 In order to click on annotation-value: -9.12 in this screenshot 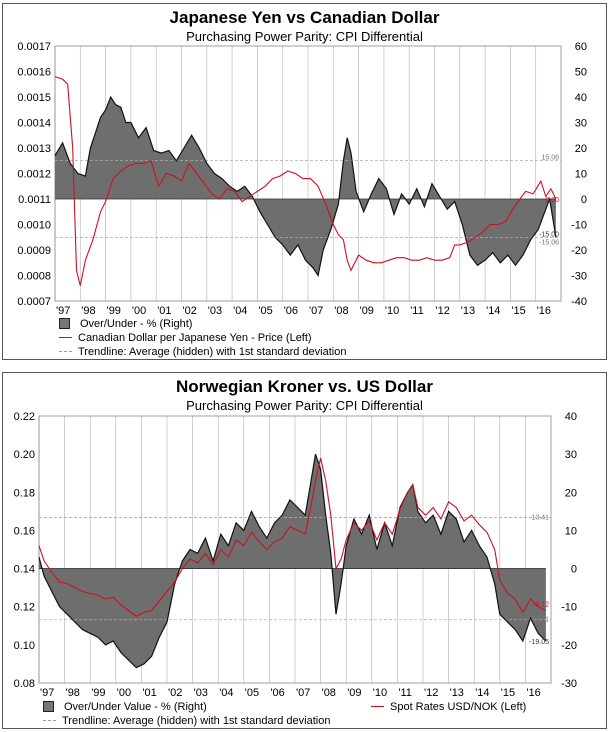, I will do `click(541, 604)`.